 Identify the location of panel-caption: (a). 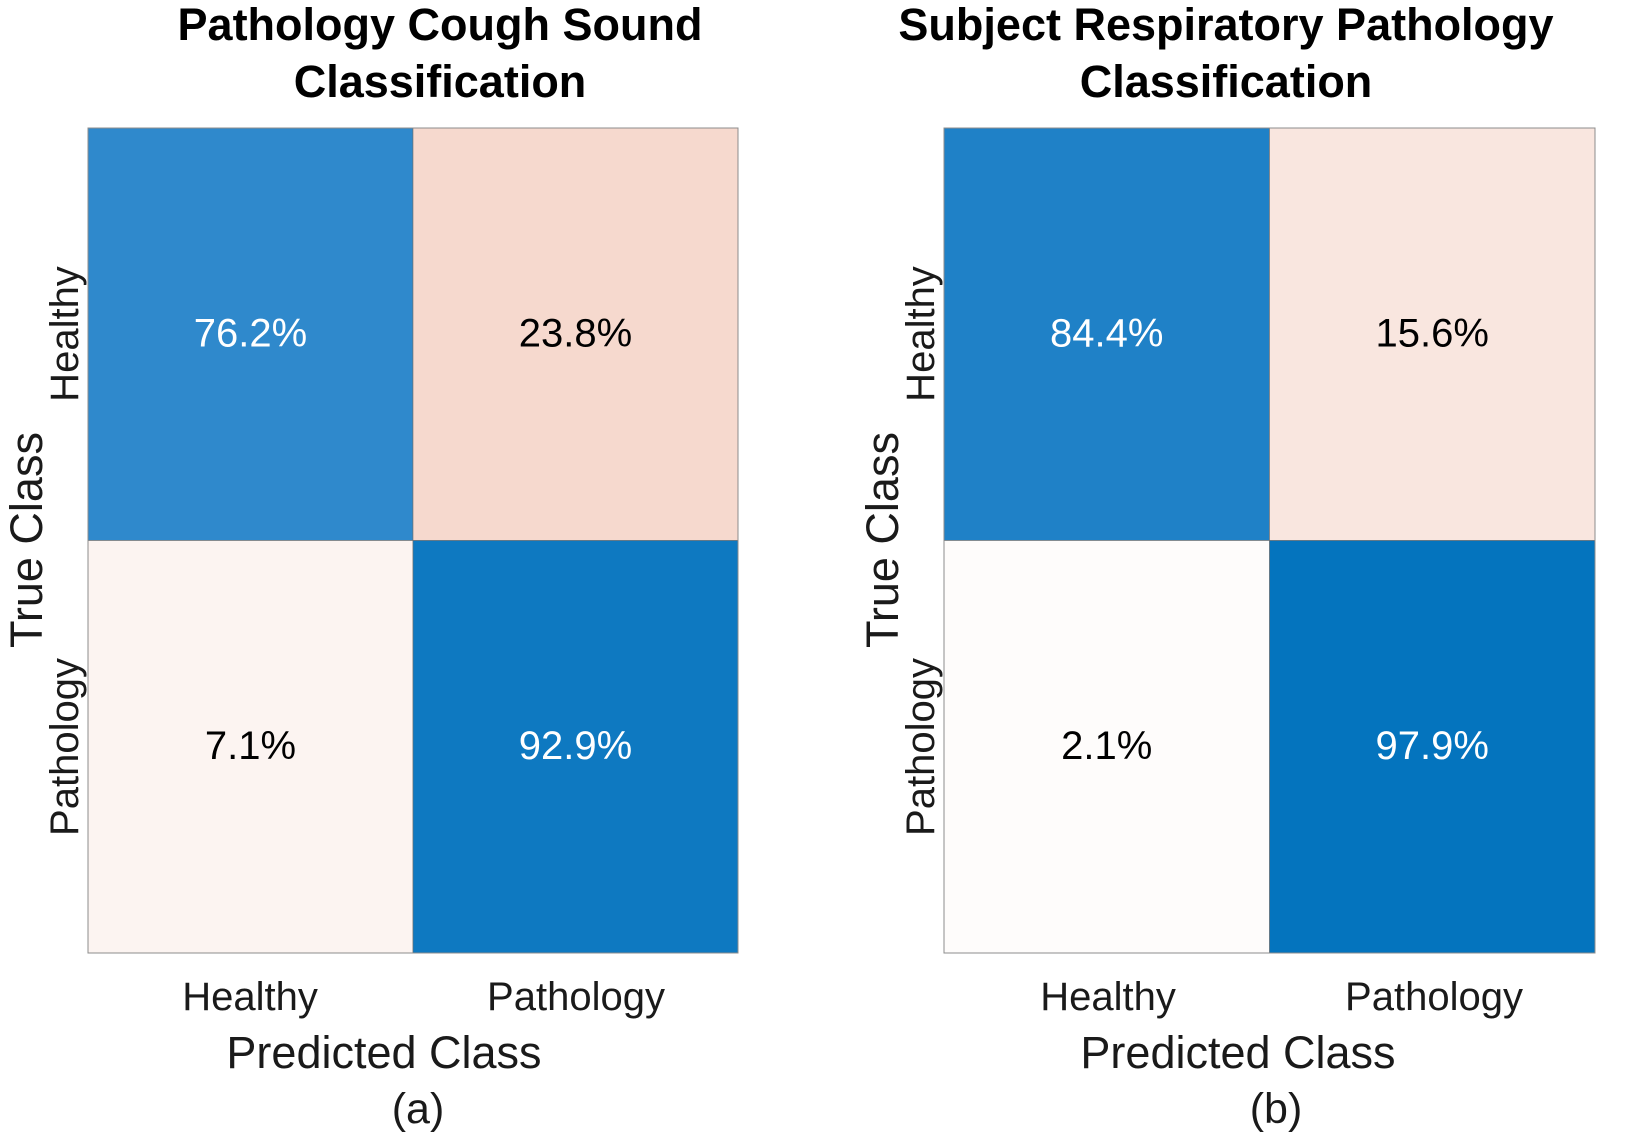
(418, 1109).